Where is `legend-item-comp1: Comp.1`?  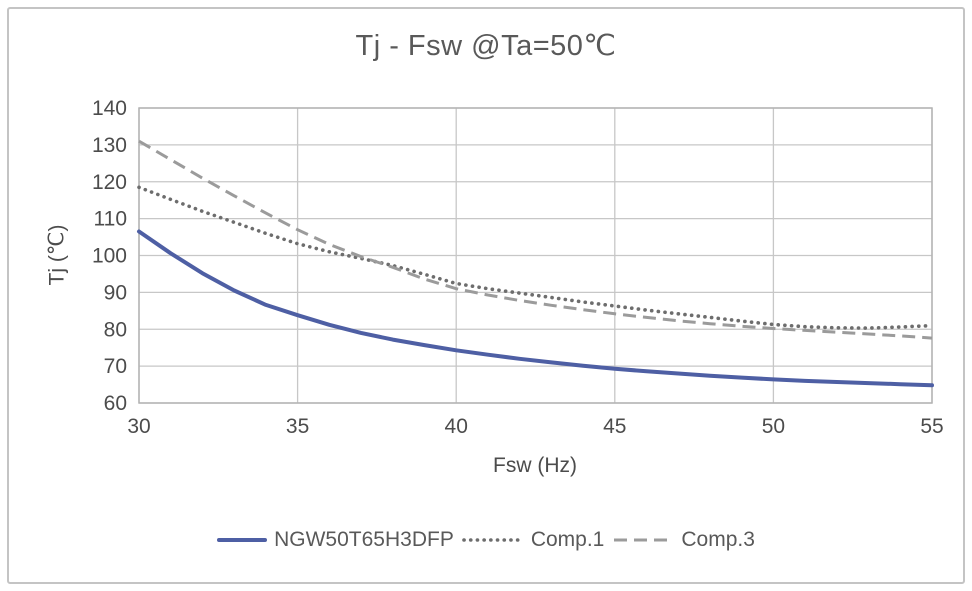 legend-item-comp1: Comp.1 is located at coordinates (533, 540).